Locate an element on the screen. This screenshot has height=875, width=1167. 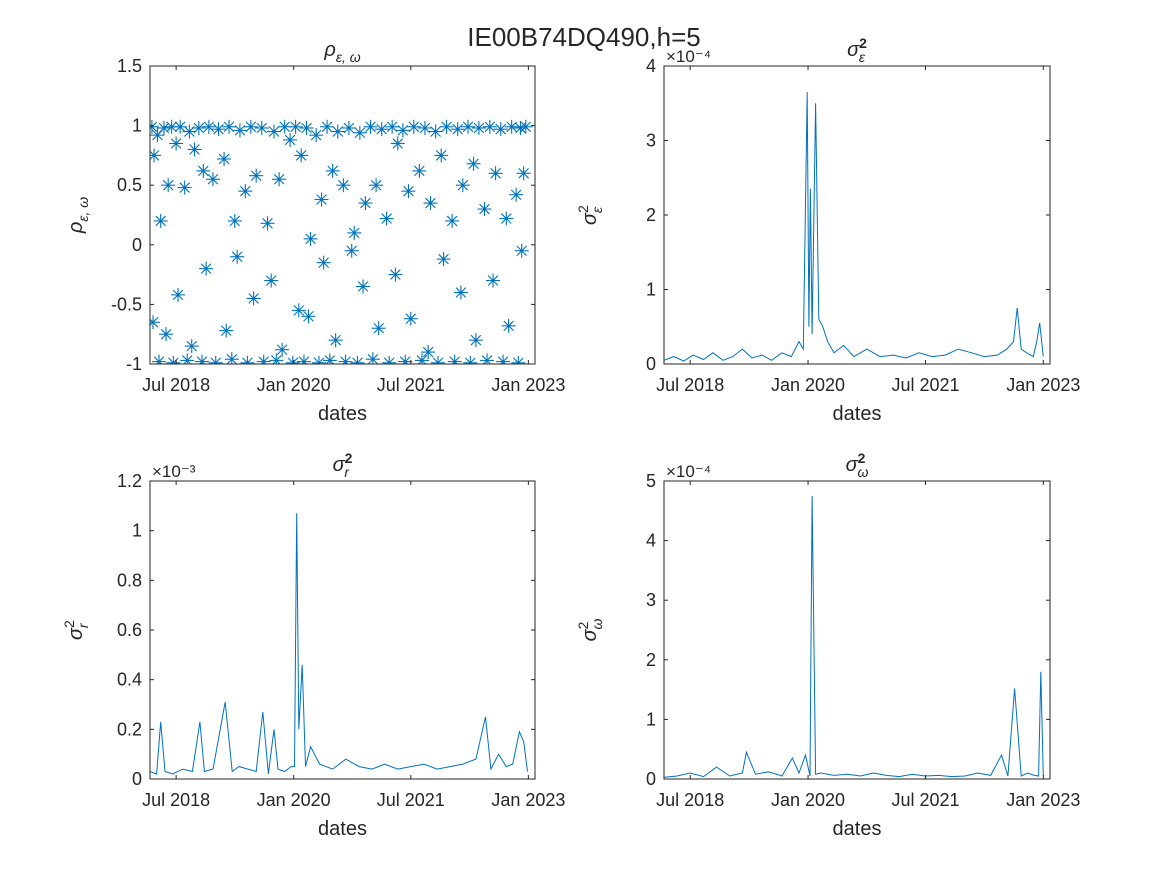
y-tick-label: 0.6 is located at coordinates (129, 630).